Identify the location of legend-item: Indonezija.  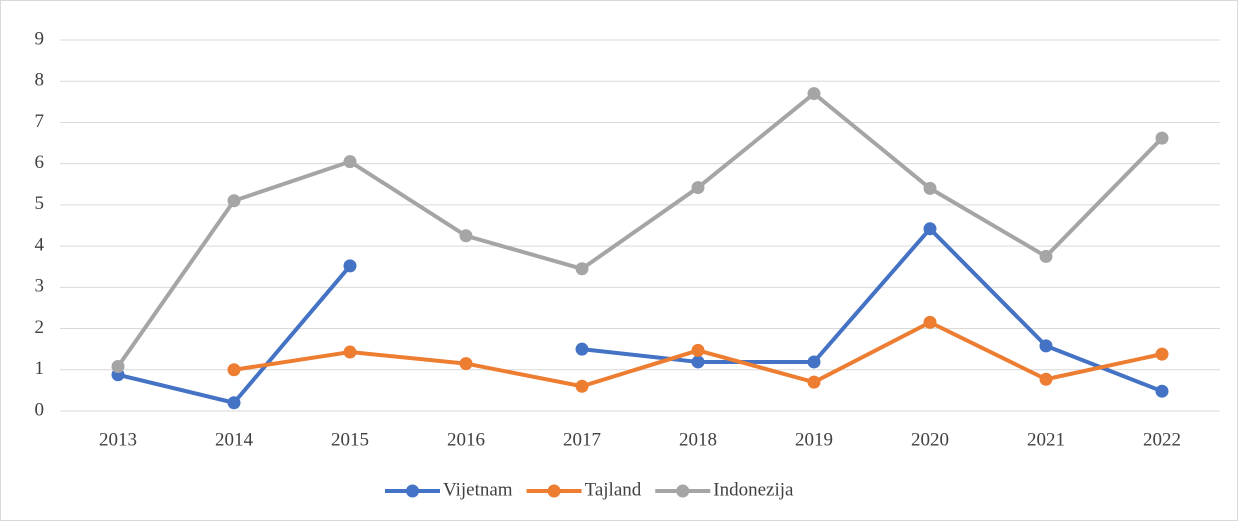
(724, 489).